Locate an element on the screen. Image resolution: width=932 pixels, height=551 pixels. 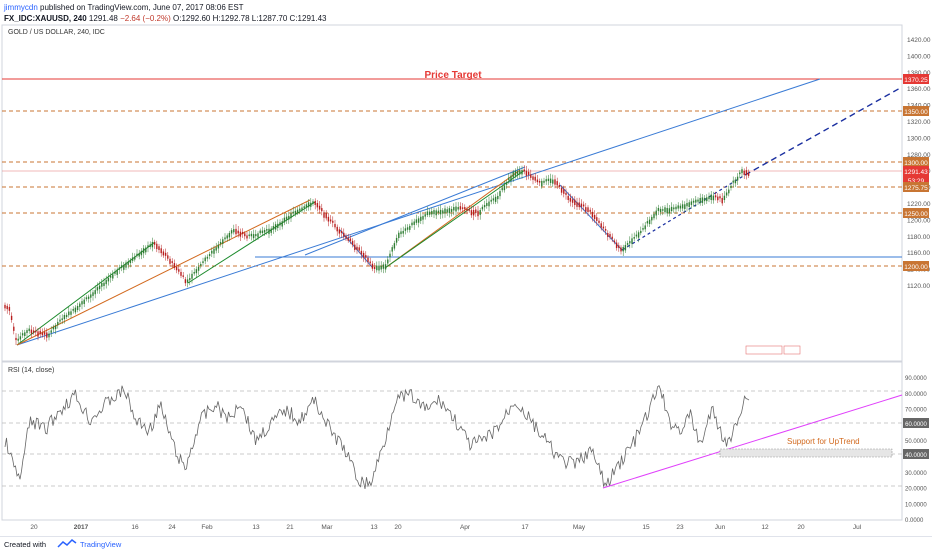
channel-upper-line is located at coordinates (415, 211).